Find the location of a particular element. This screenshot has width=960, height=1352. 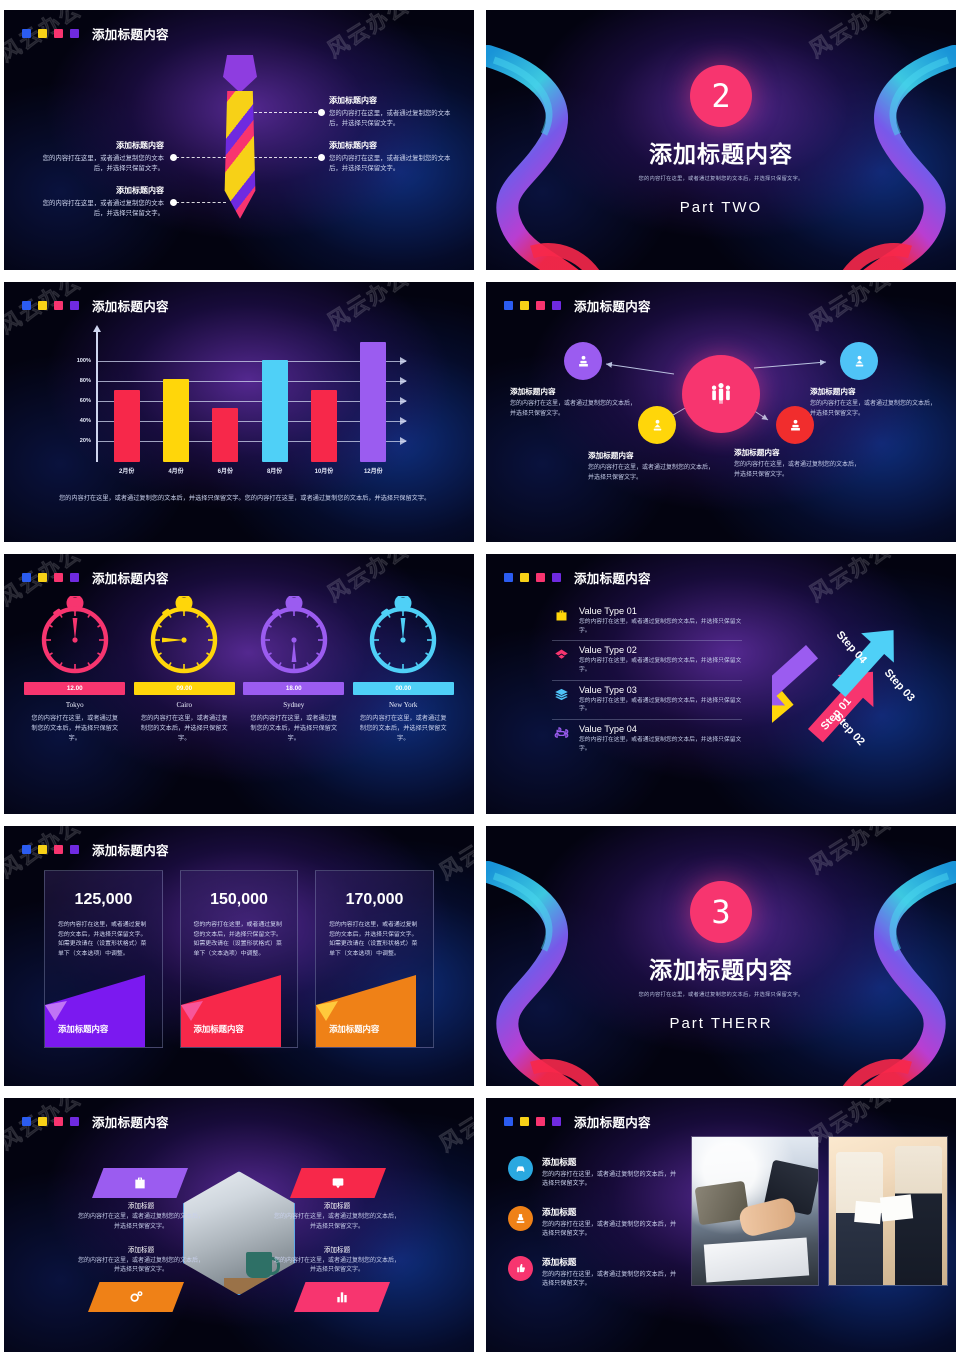

bars-icon is located at coordinates (342, 1297).